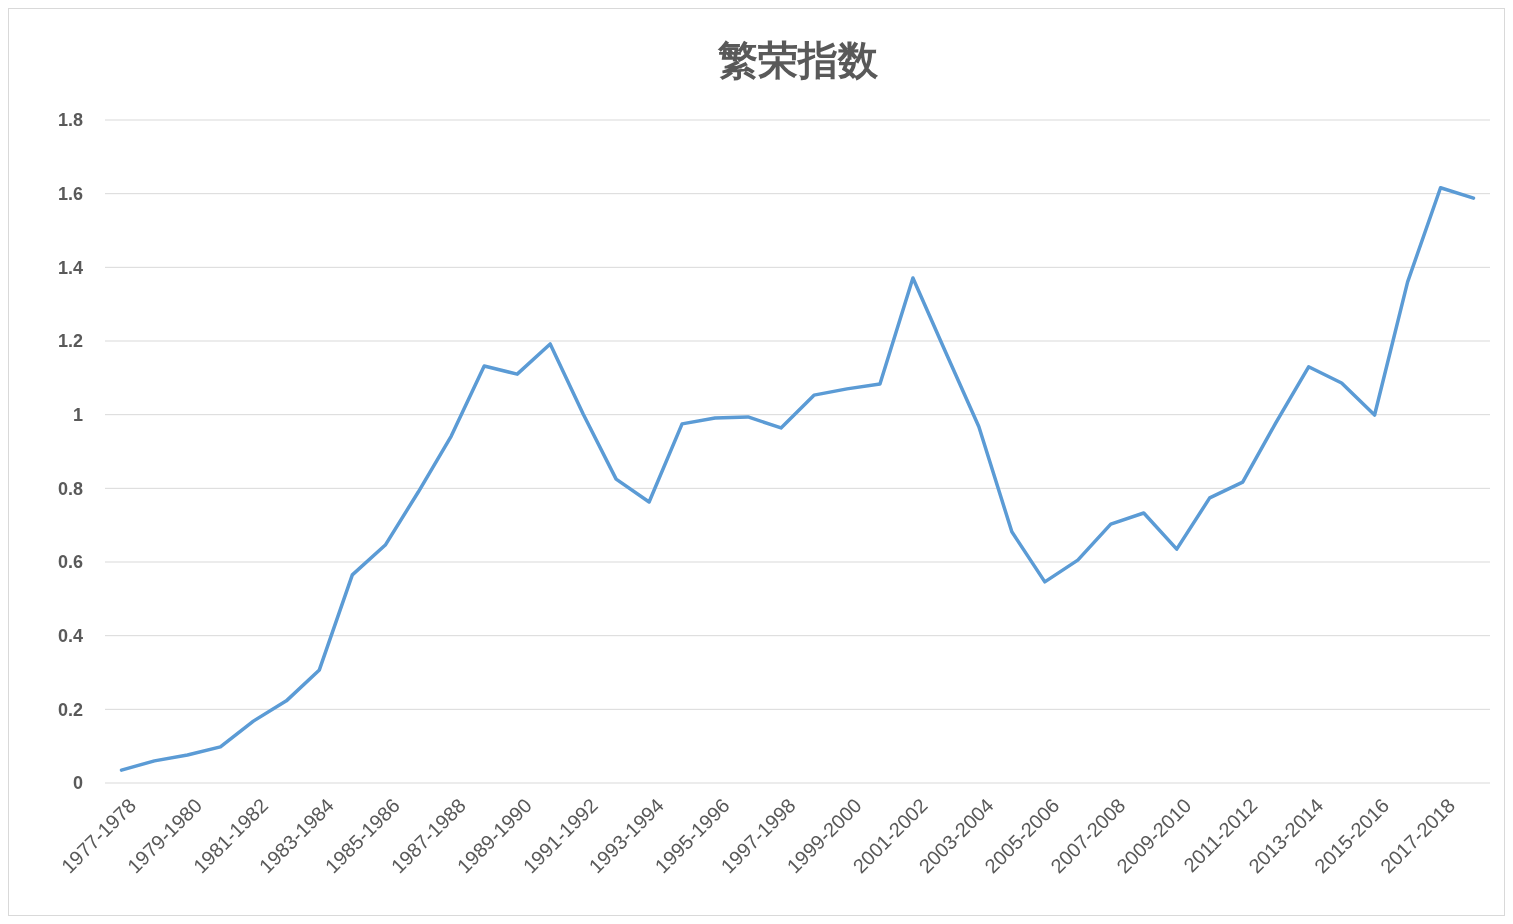  Describe the element at coordinates (70, 267) in the screenshot. I see `y-tick-label: 1.4` at that location.